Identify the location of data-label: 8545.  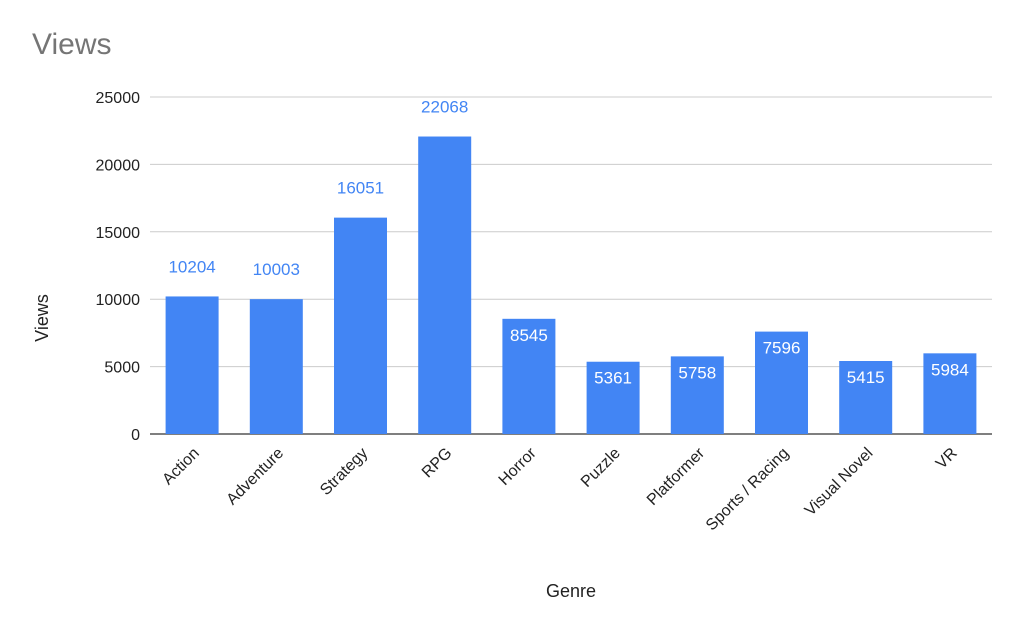
(529, 335).